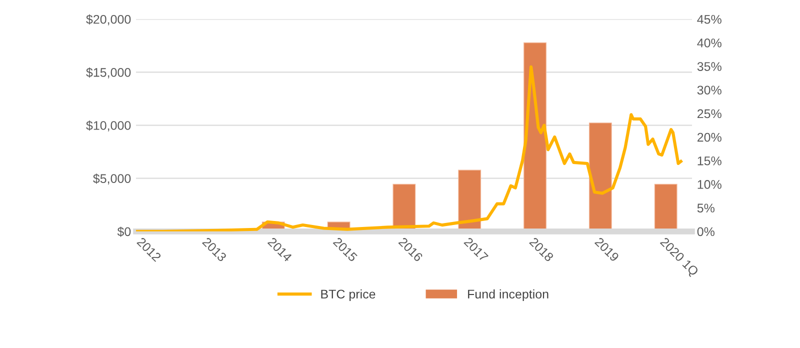 This screenshot has width=800, height=348. Describe the element at coordinates (709, 19) in the screenshot. I see `y2-tick-label: 45%` at that location.